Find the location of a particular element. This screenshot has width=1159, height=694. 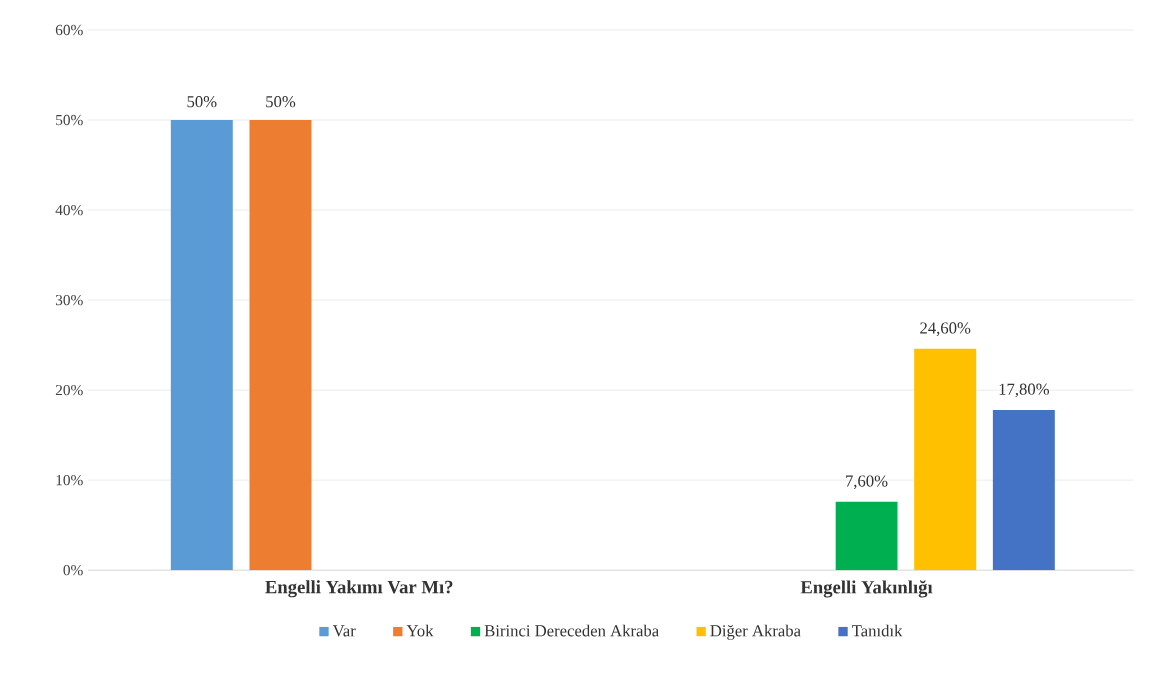

y-tick-label: 30% is located at coordinates (69, 300).